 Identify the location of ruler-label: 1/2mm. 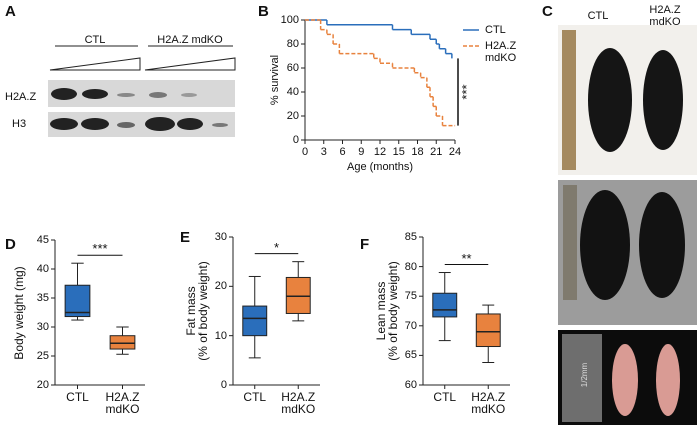
(584, 375).